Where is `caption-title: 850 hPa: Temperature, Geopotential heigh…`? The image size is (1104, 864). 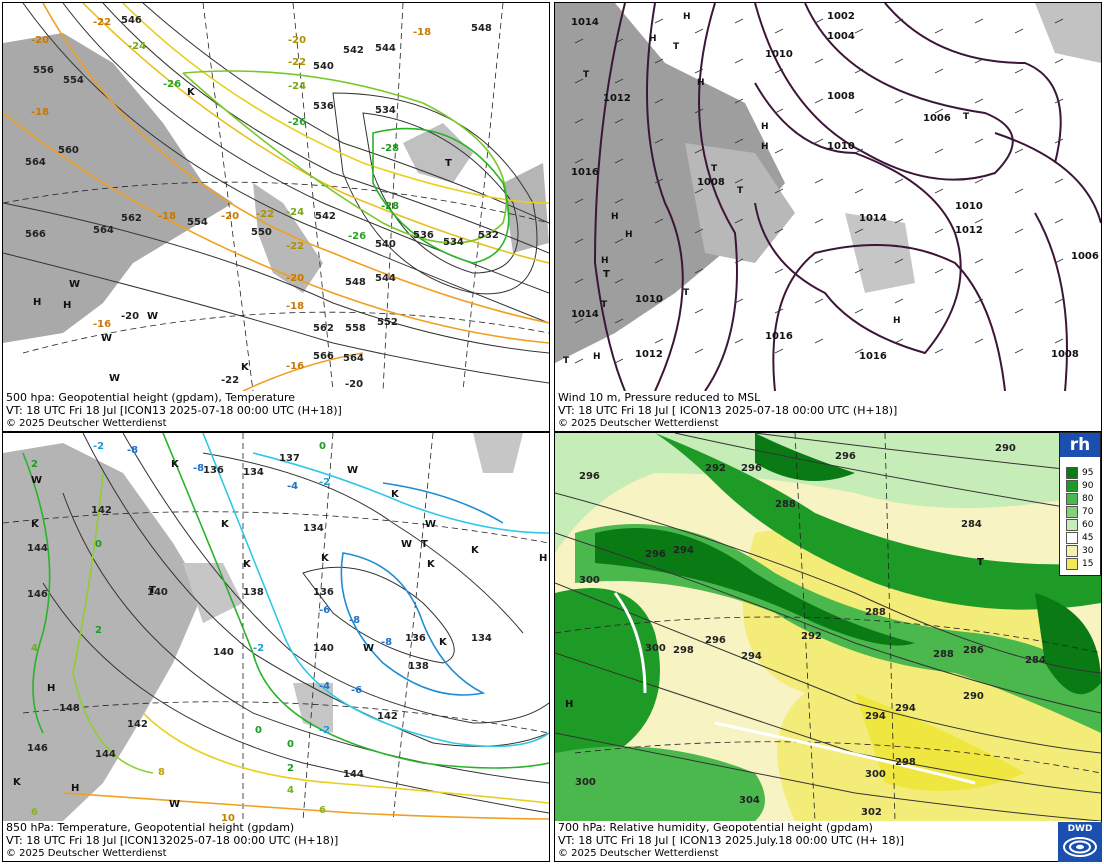 caption-title: 850 hPa: Temperature, Geopotential heigh… is located at coordinates (150, 827).